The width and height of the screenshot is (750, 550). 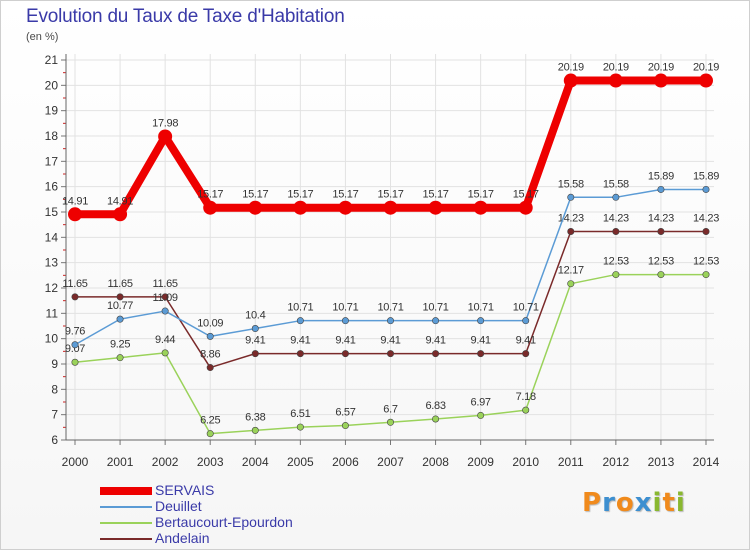 What do you see at coordinates (42, 37) in the screenshot?
I see `chart-subtitle: (en %)` at bounding box center [42, 37].